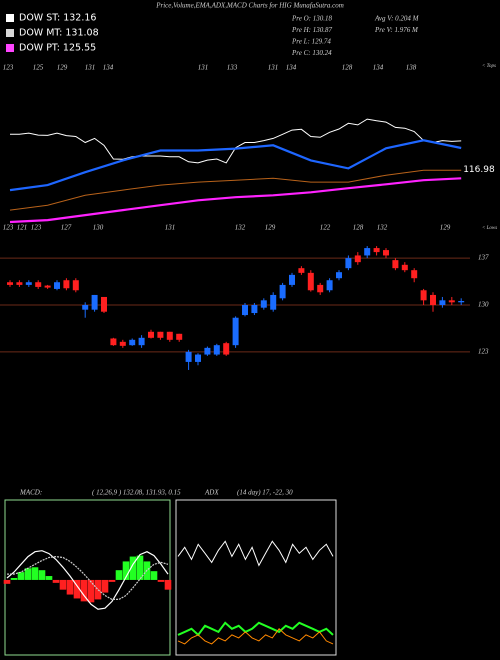  I want to click on prev-day-info: Pre L: 129.74, so click(311, 42).